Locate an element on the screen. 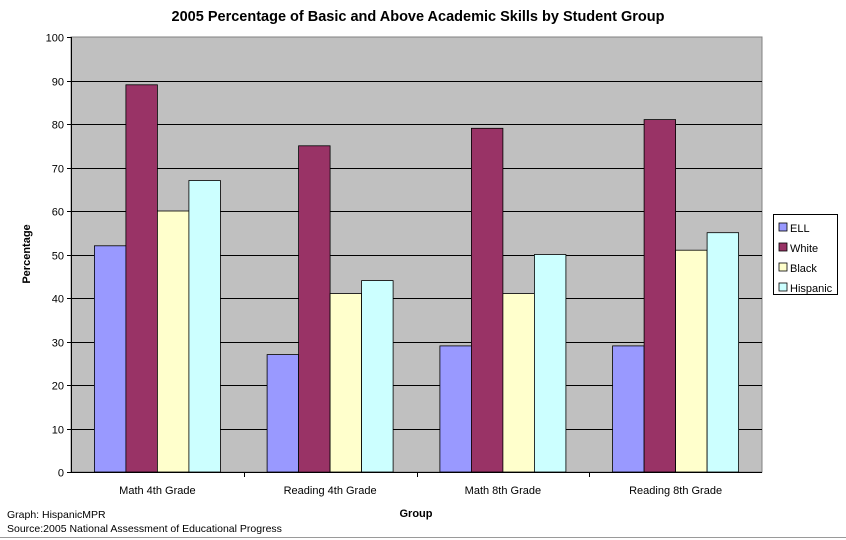 The image size is (846, 540). divider is located at coordinates (423, 537).